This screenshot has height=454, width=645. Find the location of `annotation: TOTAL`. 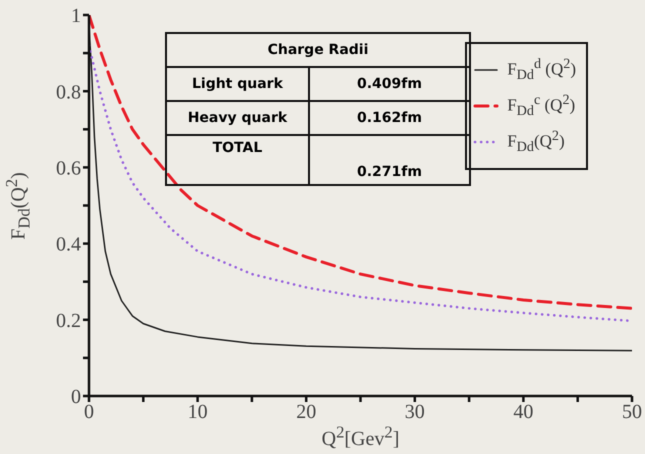

annotation: TOTAL is located at coordinates (237, 148).